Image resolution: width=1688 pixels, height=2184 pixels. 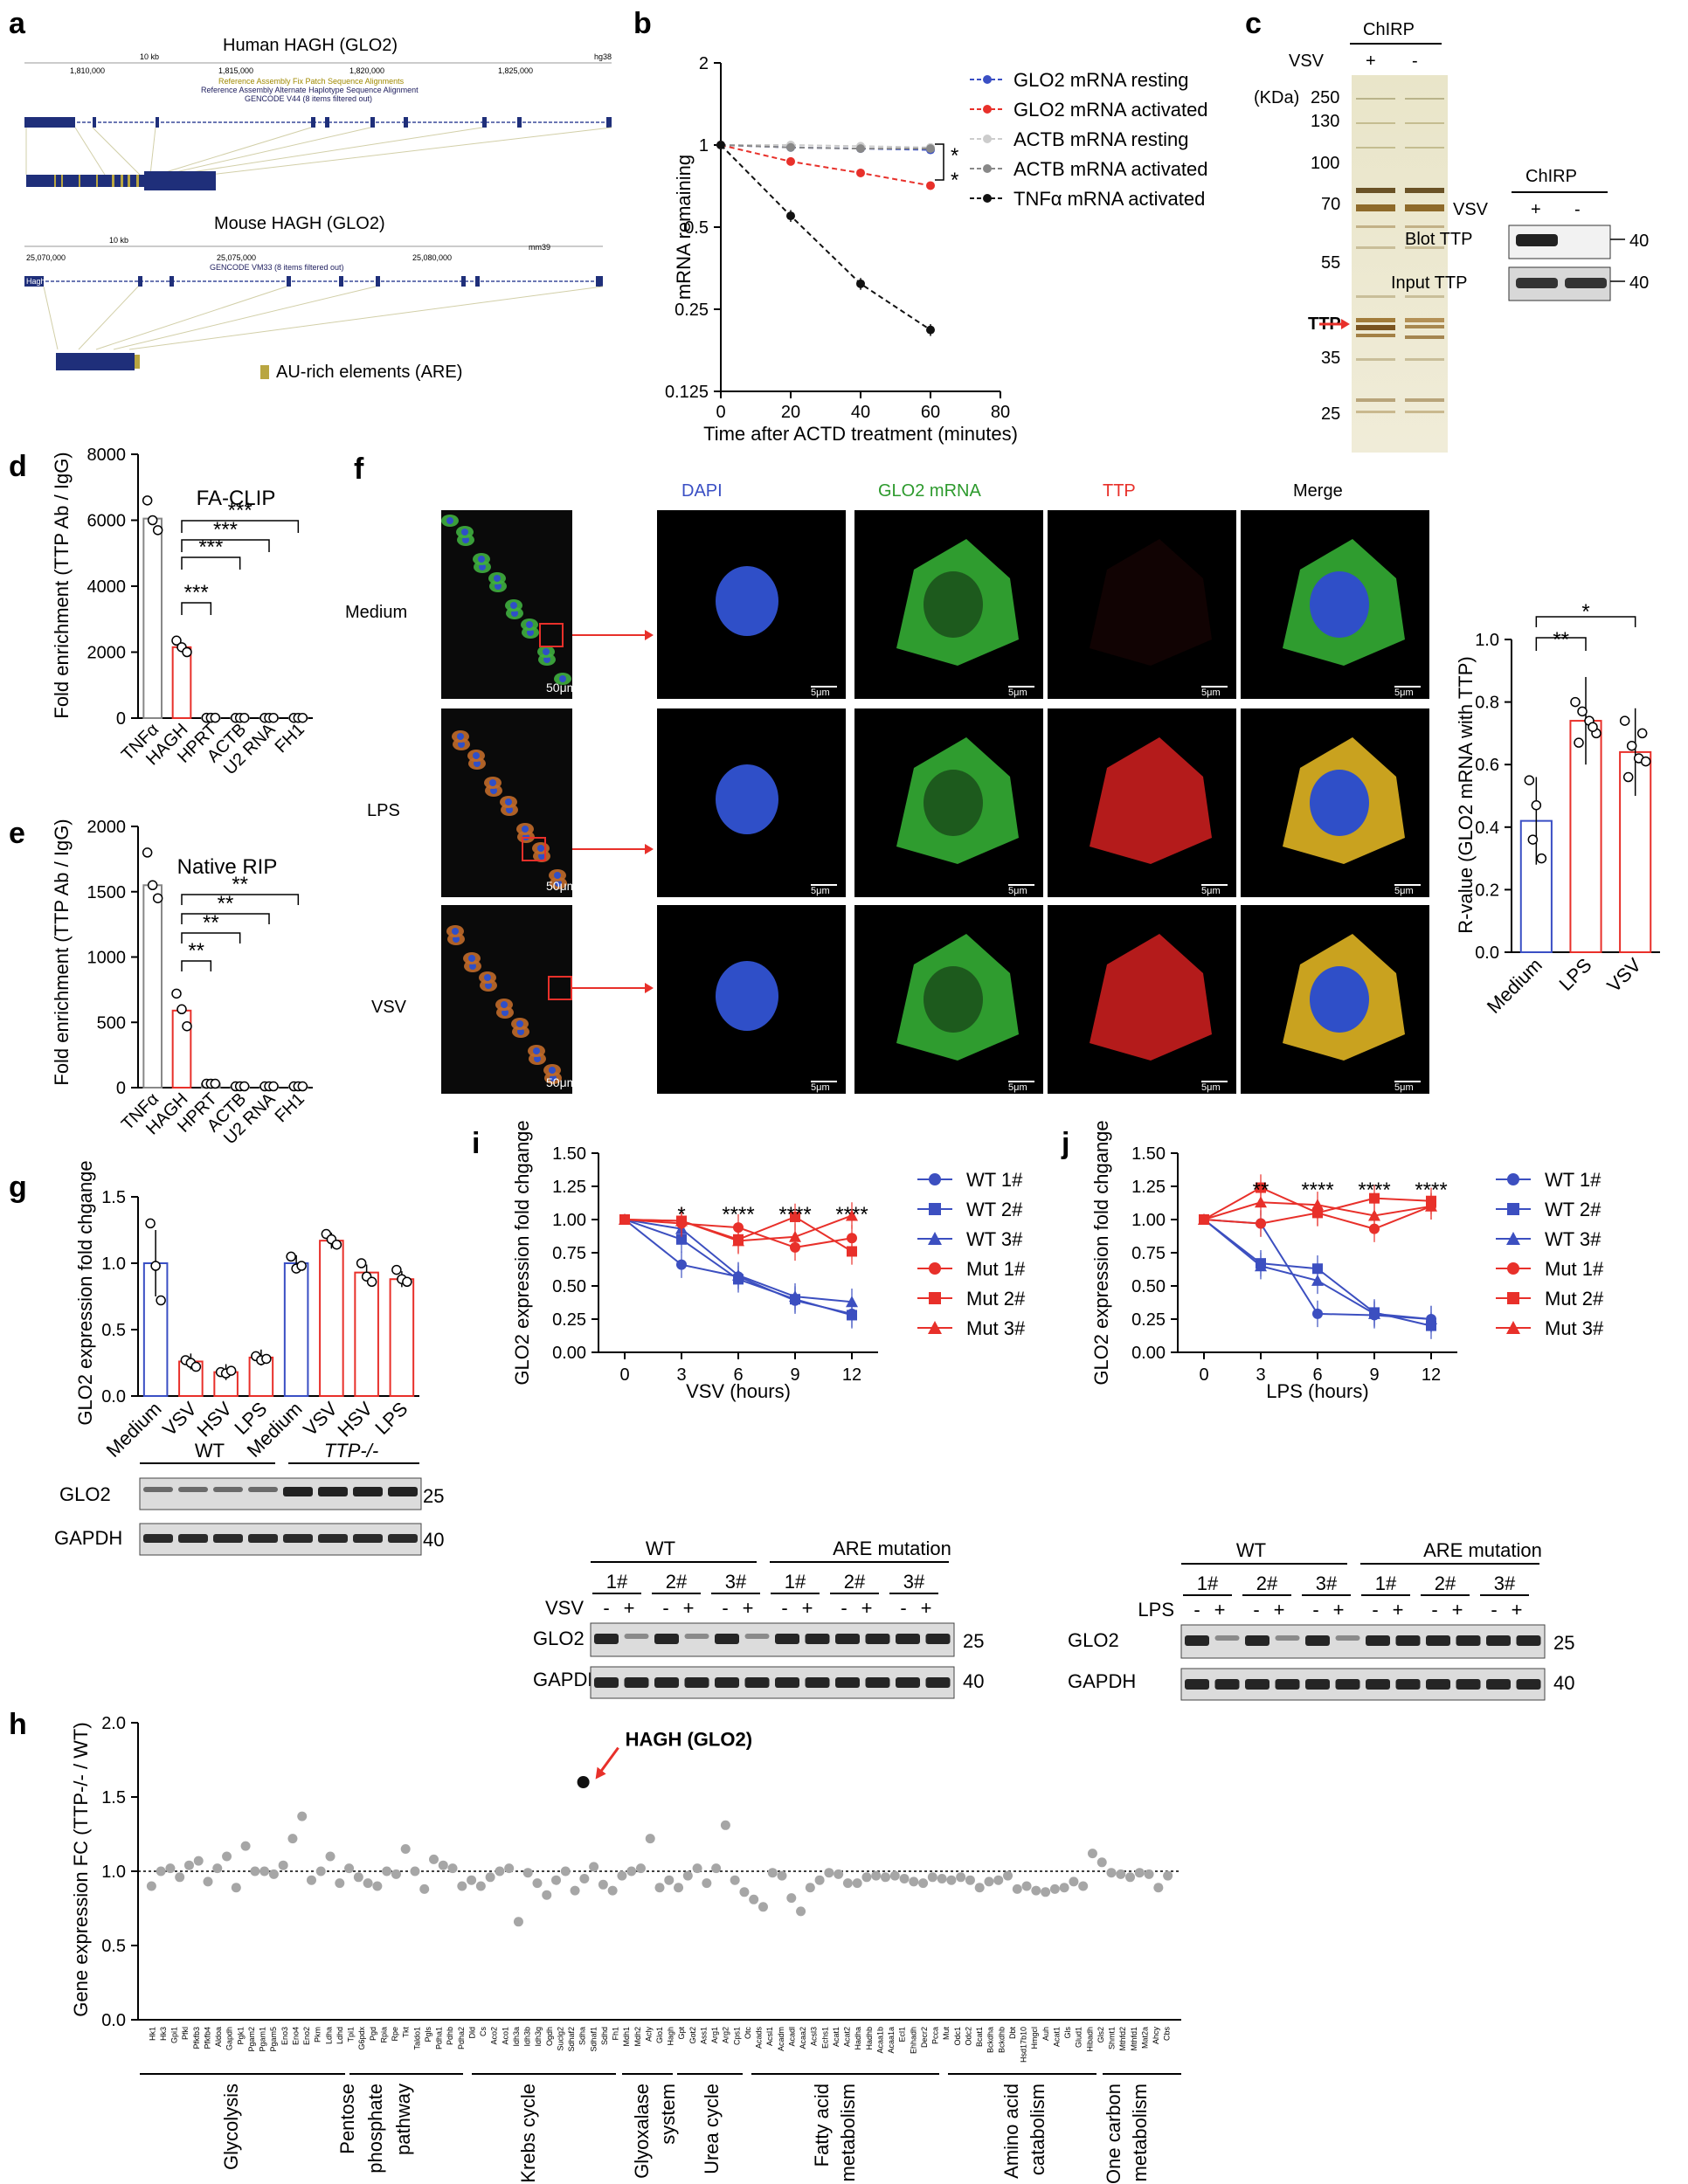 I want to click on legend-label: WT 3#, so click(x=1573, y=1239).